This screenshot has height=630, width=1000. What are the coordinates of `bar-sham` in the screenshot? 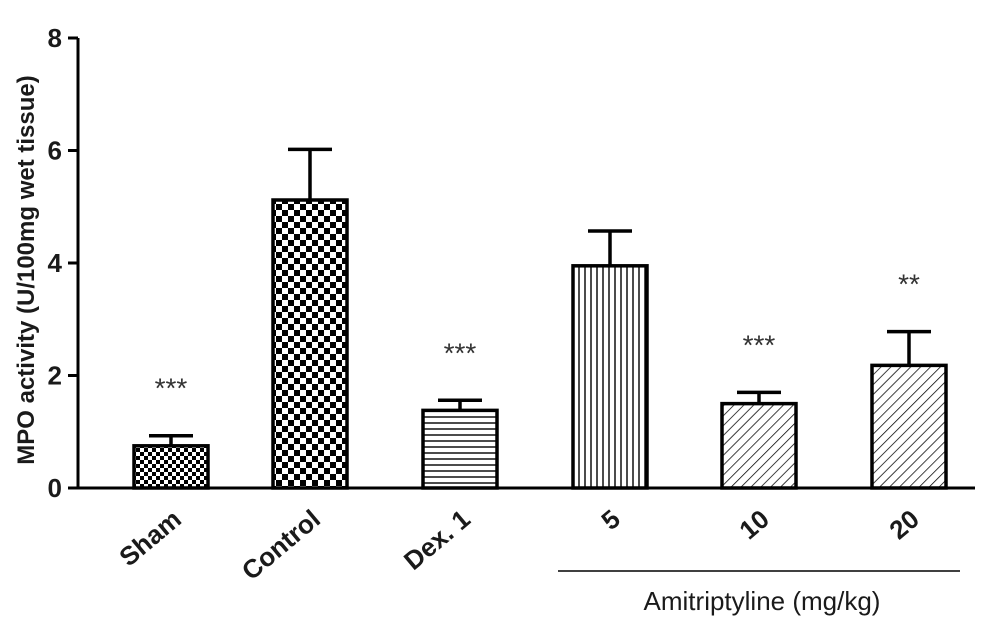 It's located at (171, 467).